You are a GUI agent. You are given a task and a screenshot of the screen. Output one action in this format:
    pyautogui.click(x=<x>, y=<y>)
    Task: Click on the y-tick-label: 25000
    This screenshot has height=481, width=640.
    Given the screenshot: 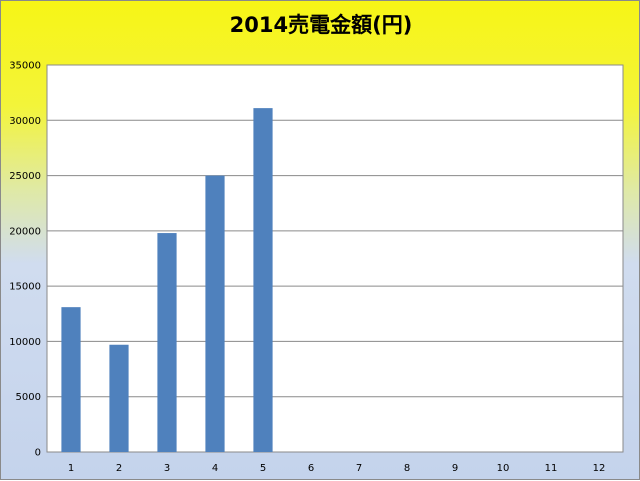 What is the action you would take?
    pyautogui.click(x=25, y=176)
    